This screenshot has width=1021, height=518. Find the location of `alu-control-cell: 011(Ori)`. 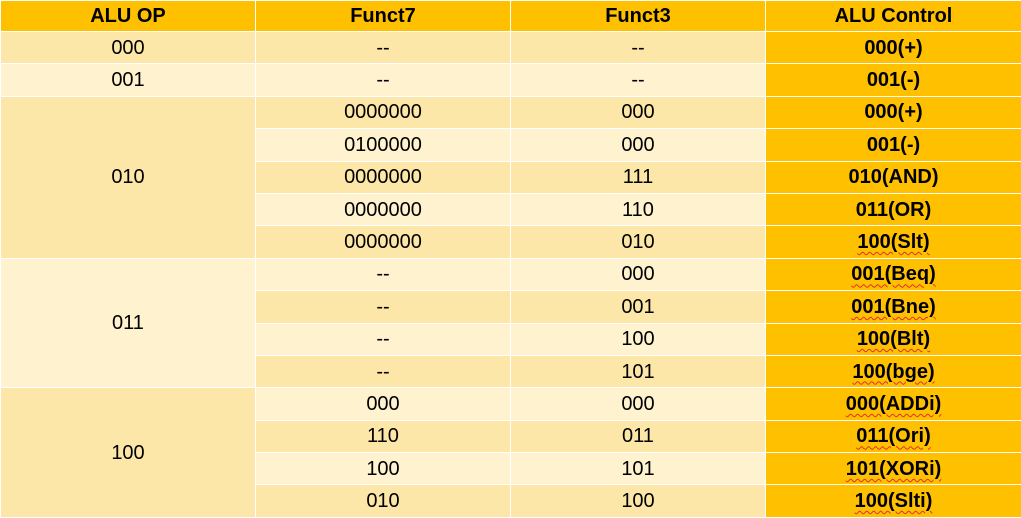

alu-control-cell: 011(Ori) is located at coordinates (893, 436).